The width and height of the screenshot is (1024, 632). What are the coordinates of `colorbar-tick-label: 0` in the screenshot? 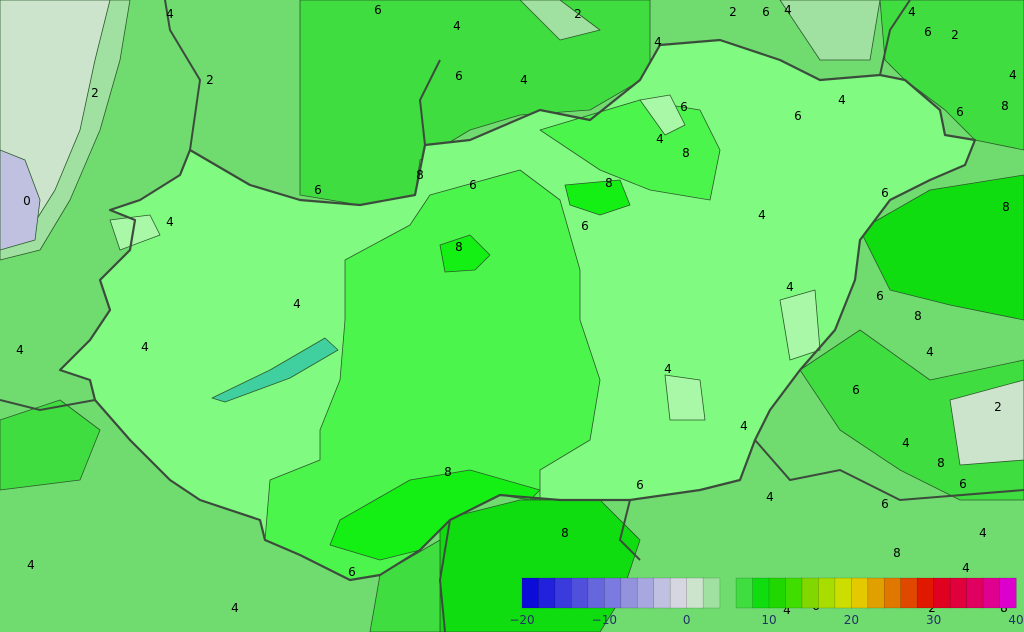 It's located at (687, 620).